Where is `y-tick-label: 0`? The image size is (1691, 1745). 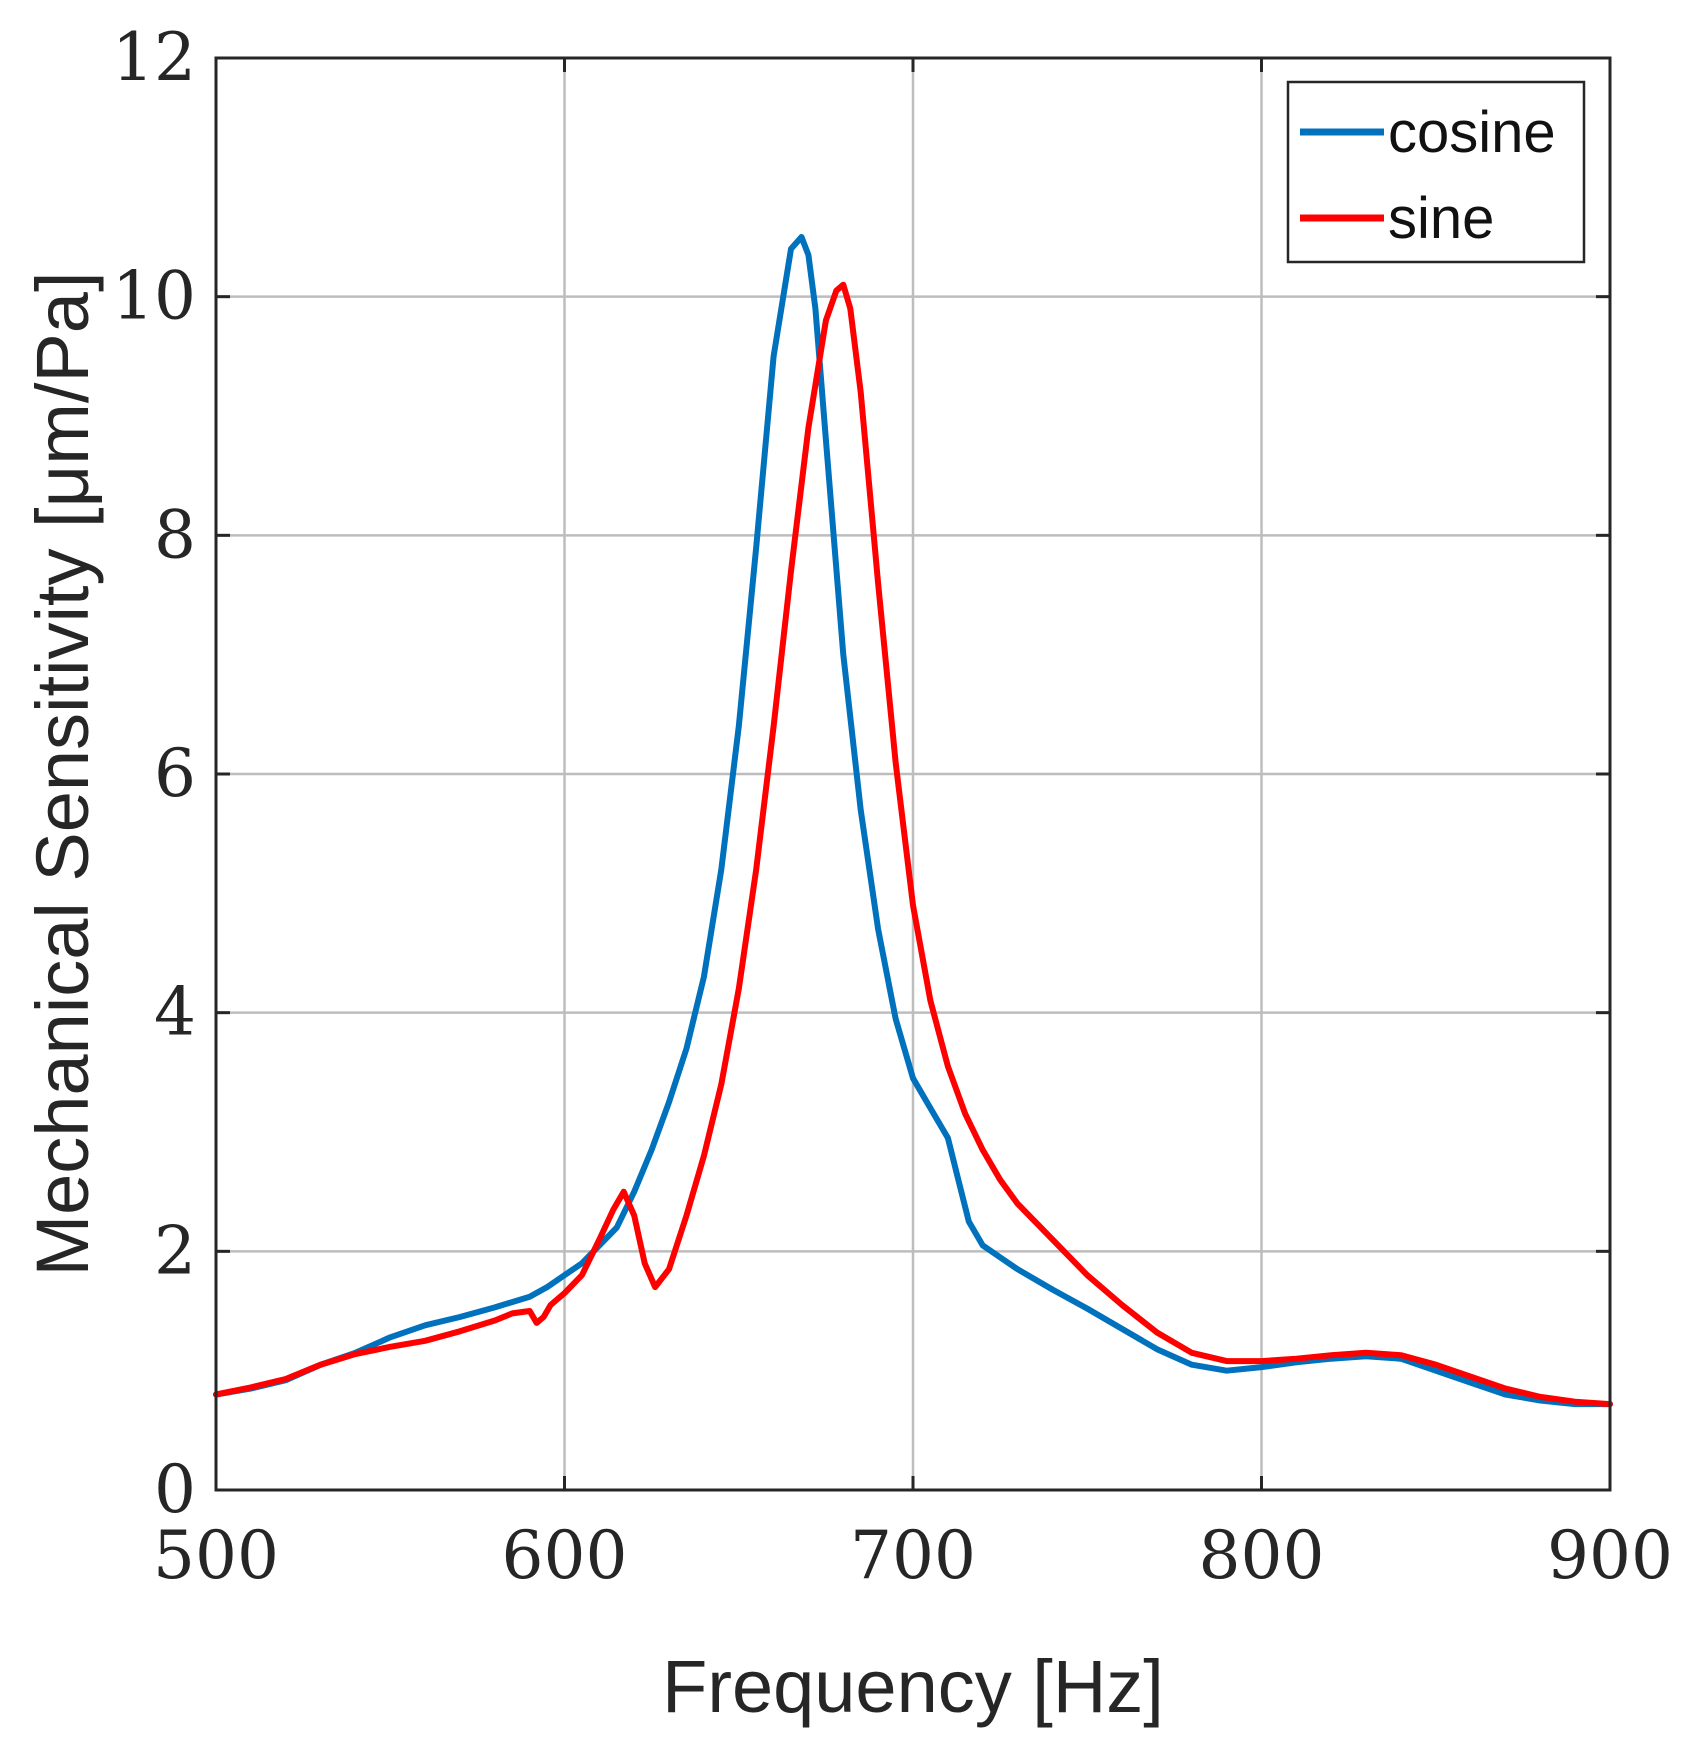 y-tick-label: 0 is located at coordinates (175, 1489).